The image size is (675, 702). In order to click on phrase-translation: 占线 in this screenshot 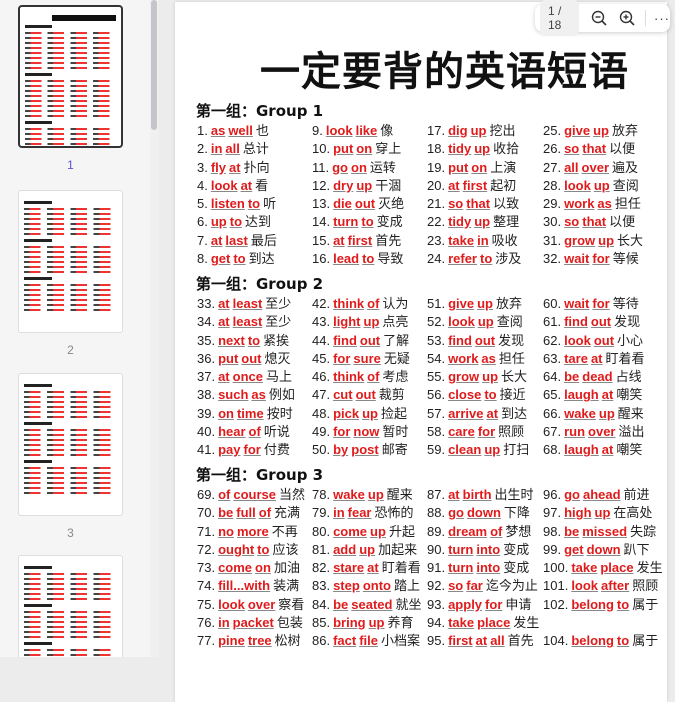, I will do `click(628, 377)`.